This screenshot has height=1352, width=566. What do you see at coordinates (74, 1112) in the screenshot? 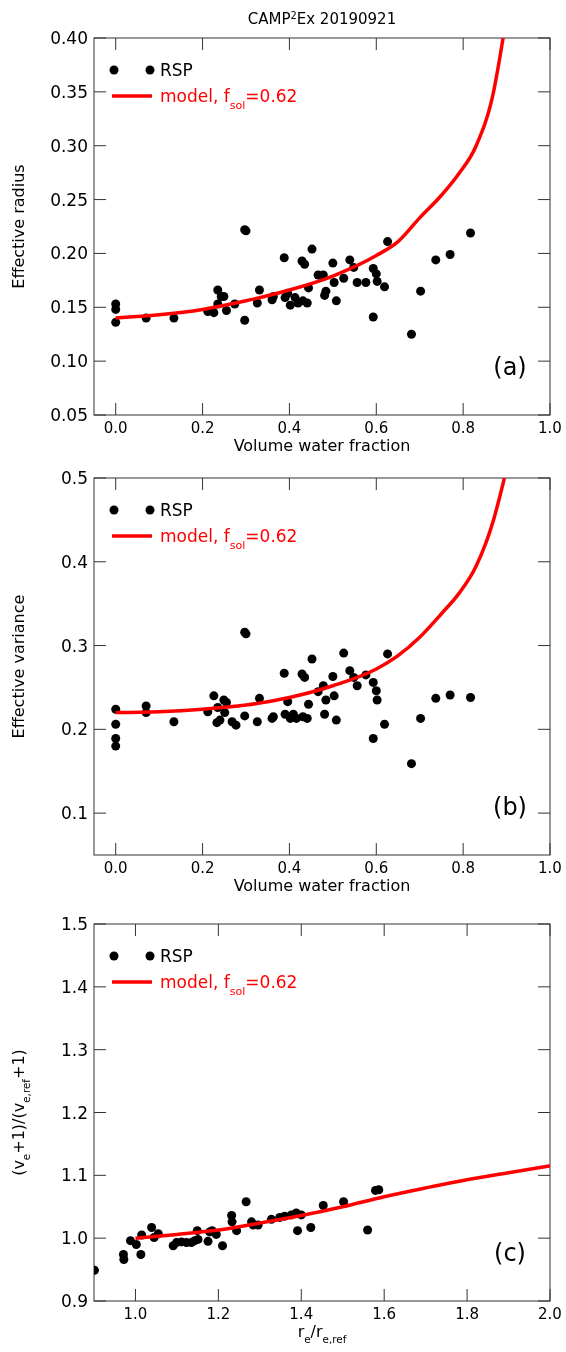
I see `y-tick-label: 1.2` at bounding box center [74, 1112].